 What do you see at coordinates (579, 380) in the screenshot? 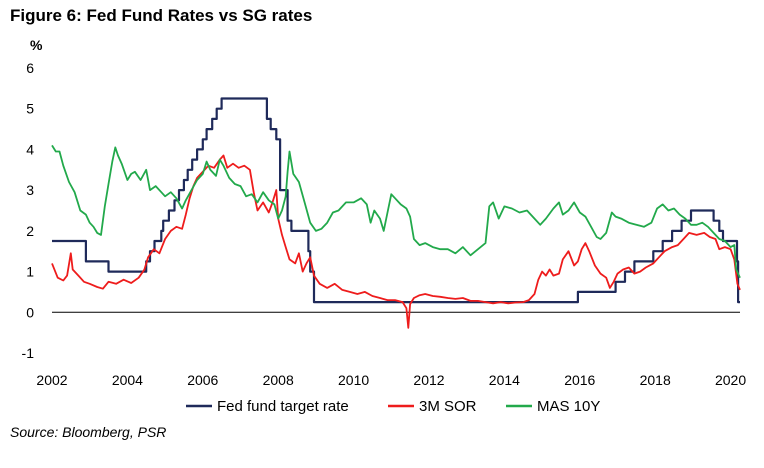
I see `x-tick-label: 2016` at bounding box center [579, 380].